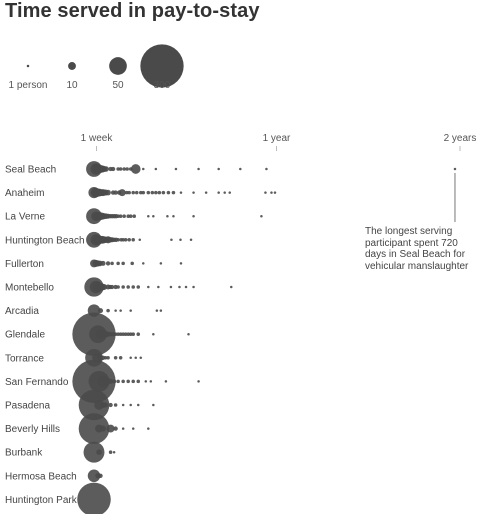 This screenshot has height=514, width=484. Describe the element at coordinates (45, 240) in the screenshot. I see `row-label-huntington-beach: Huntington Beach` at that location.